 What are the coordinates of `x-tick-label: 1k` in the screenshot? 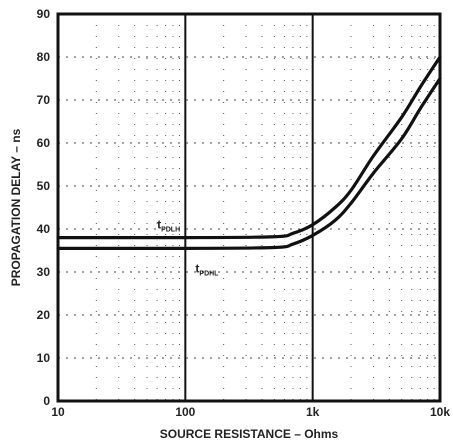 It's located at (313, 412).